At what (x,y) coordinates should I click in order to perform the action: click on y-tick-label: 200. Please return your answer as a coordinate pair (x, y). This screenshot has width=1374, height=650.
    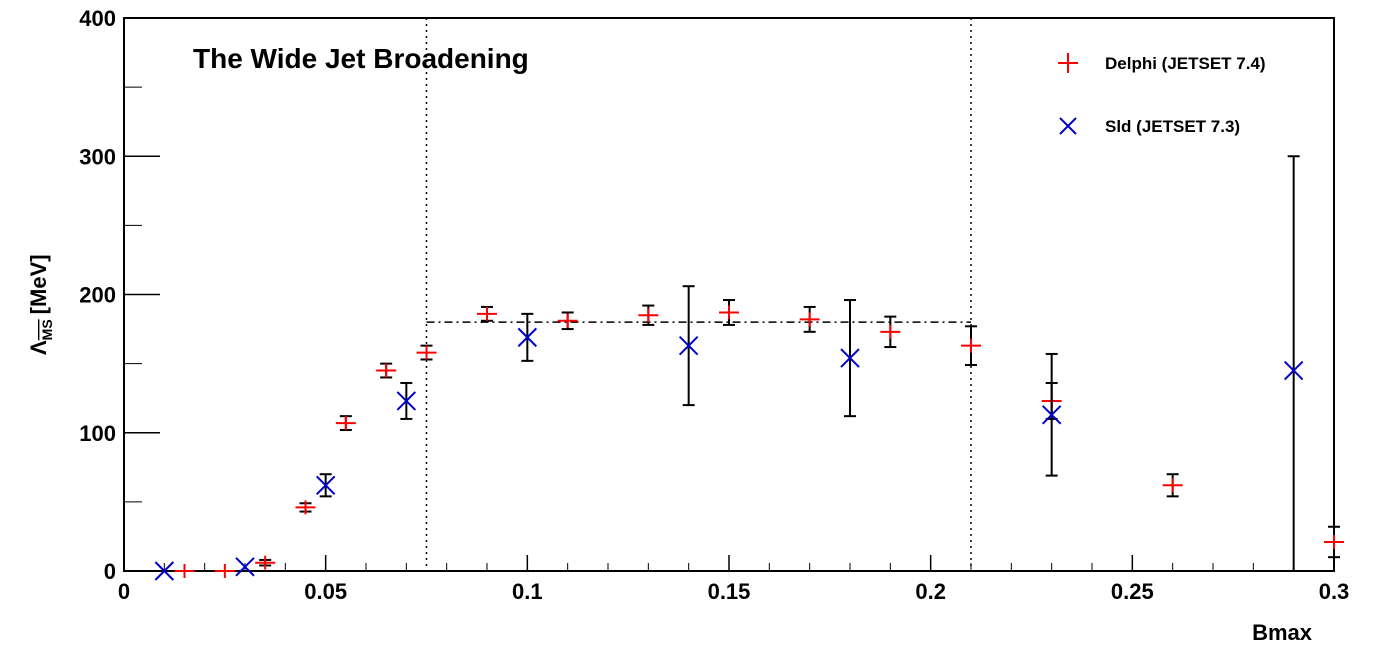
    Looking at the image, I should click on (97, 295).